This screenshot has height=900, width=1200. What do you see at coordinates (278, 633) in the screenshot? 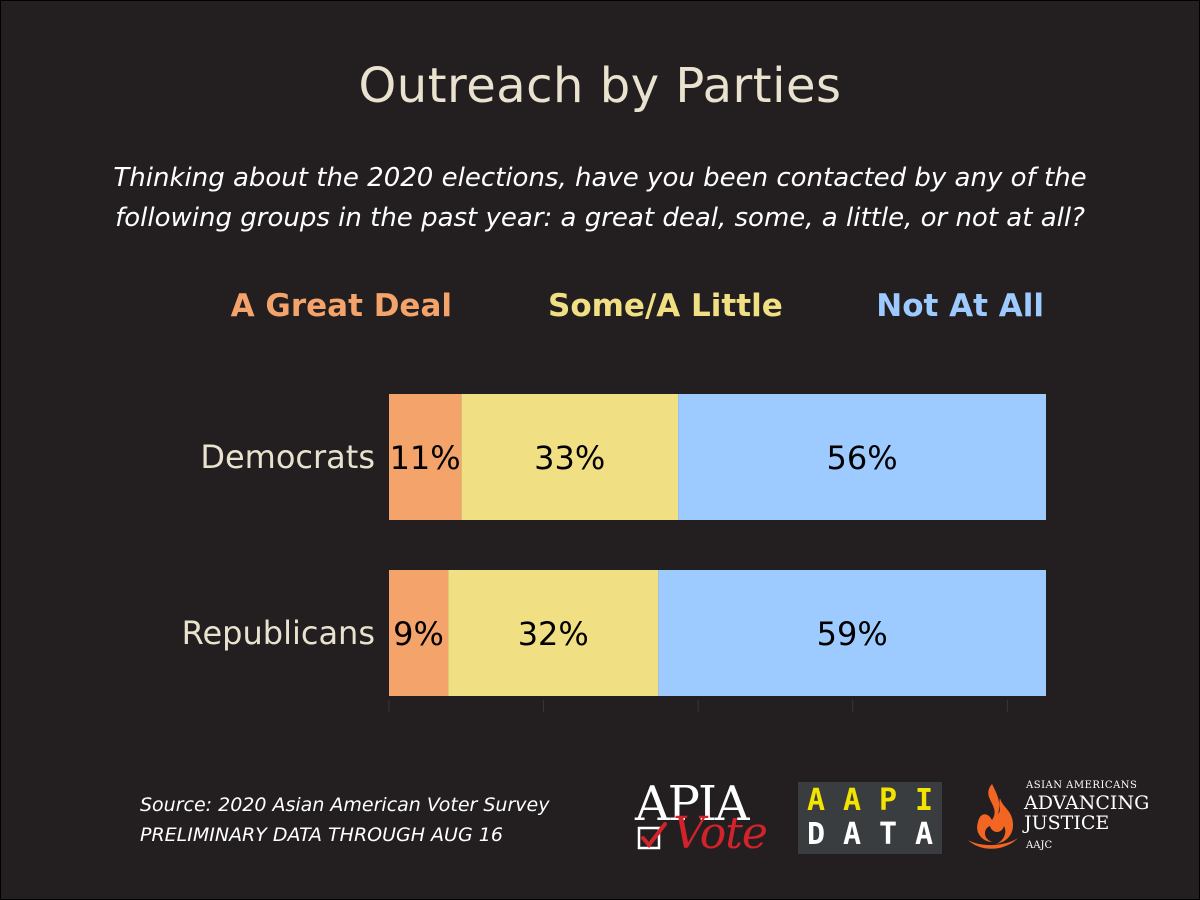
I see `category-label-republicans: Republicans` at bounding box center [278, 633].